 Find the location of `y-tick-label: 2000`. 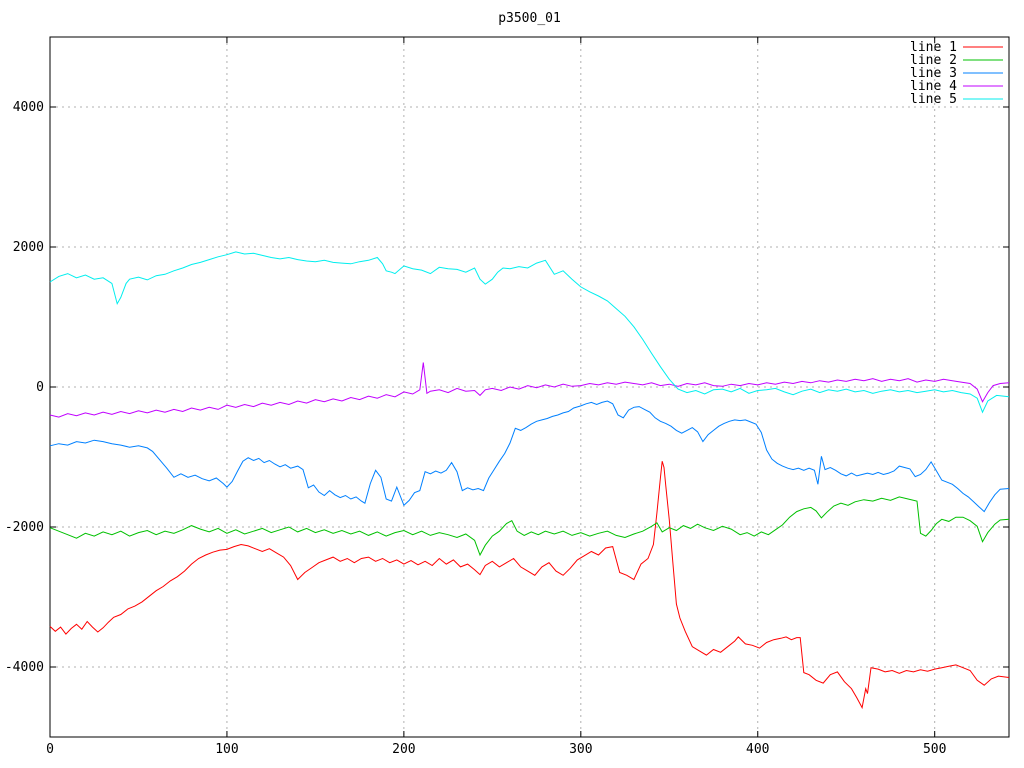

y-tick-label: 2000 is located at coordinates (28, 247).